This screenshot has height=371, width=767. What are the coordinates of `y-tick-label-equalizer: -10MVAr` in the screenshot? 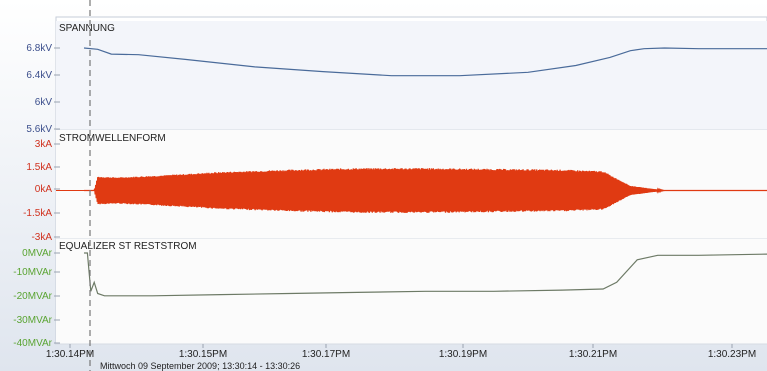 It's located at (32, 272).